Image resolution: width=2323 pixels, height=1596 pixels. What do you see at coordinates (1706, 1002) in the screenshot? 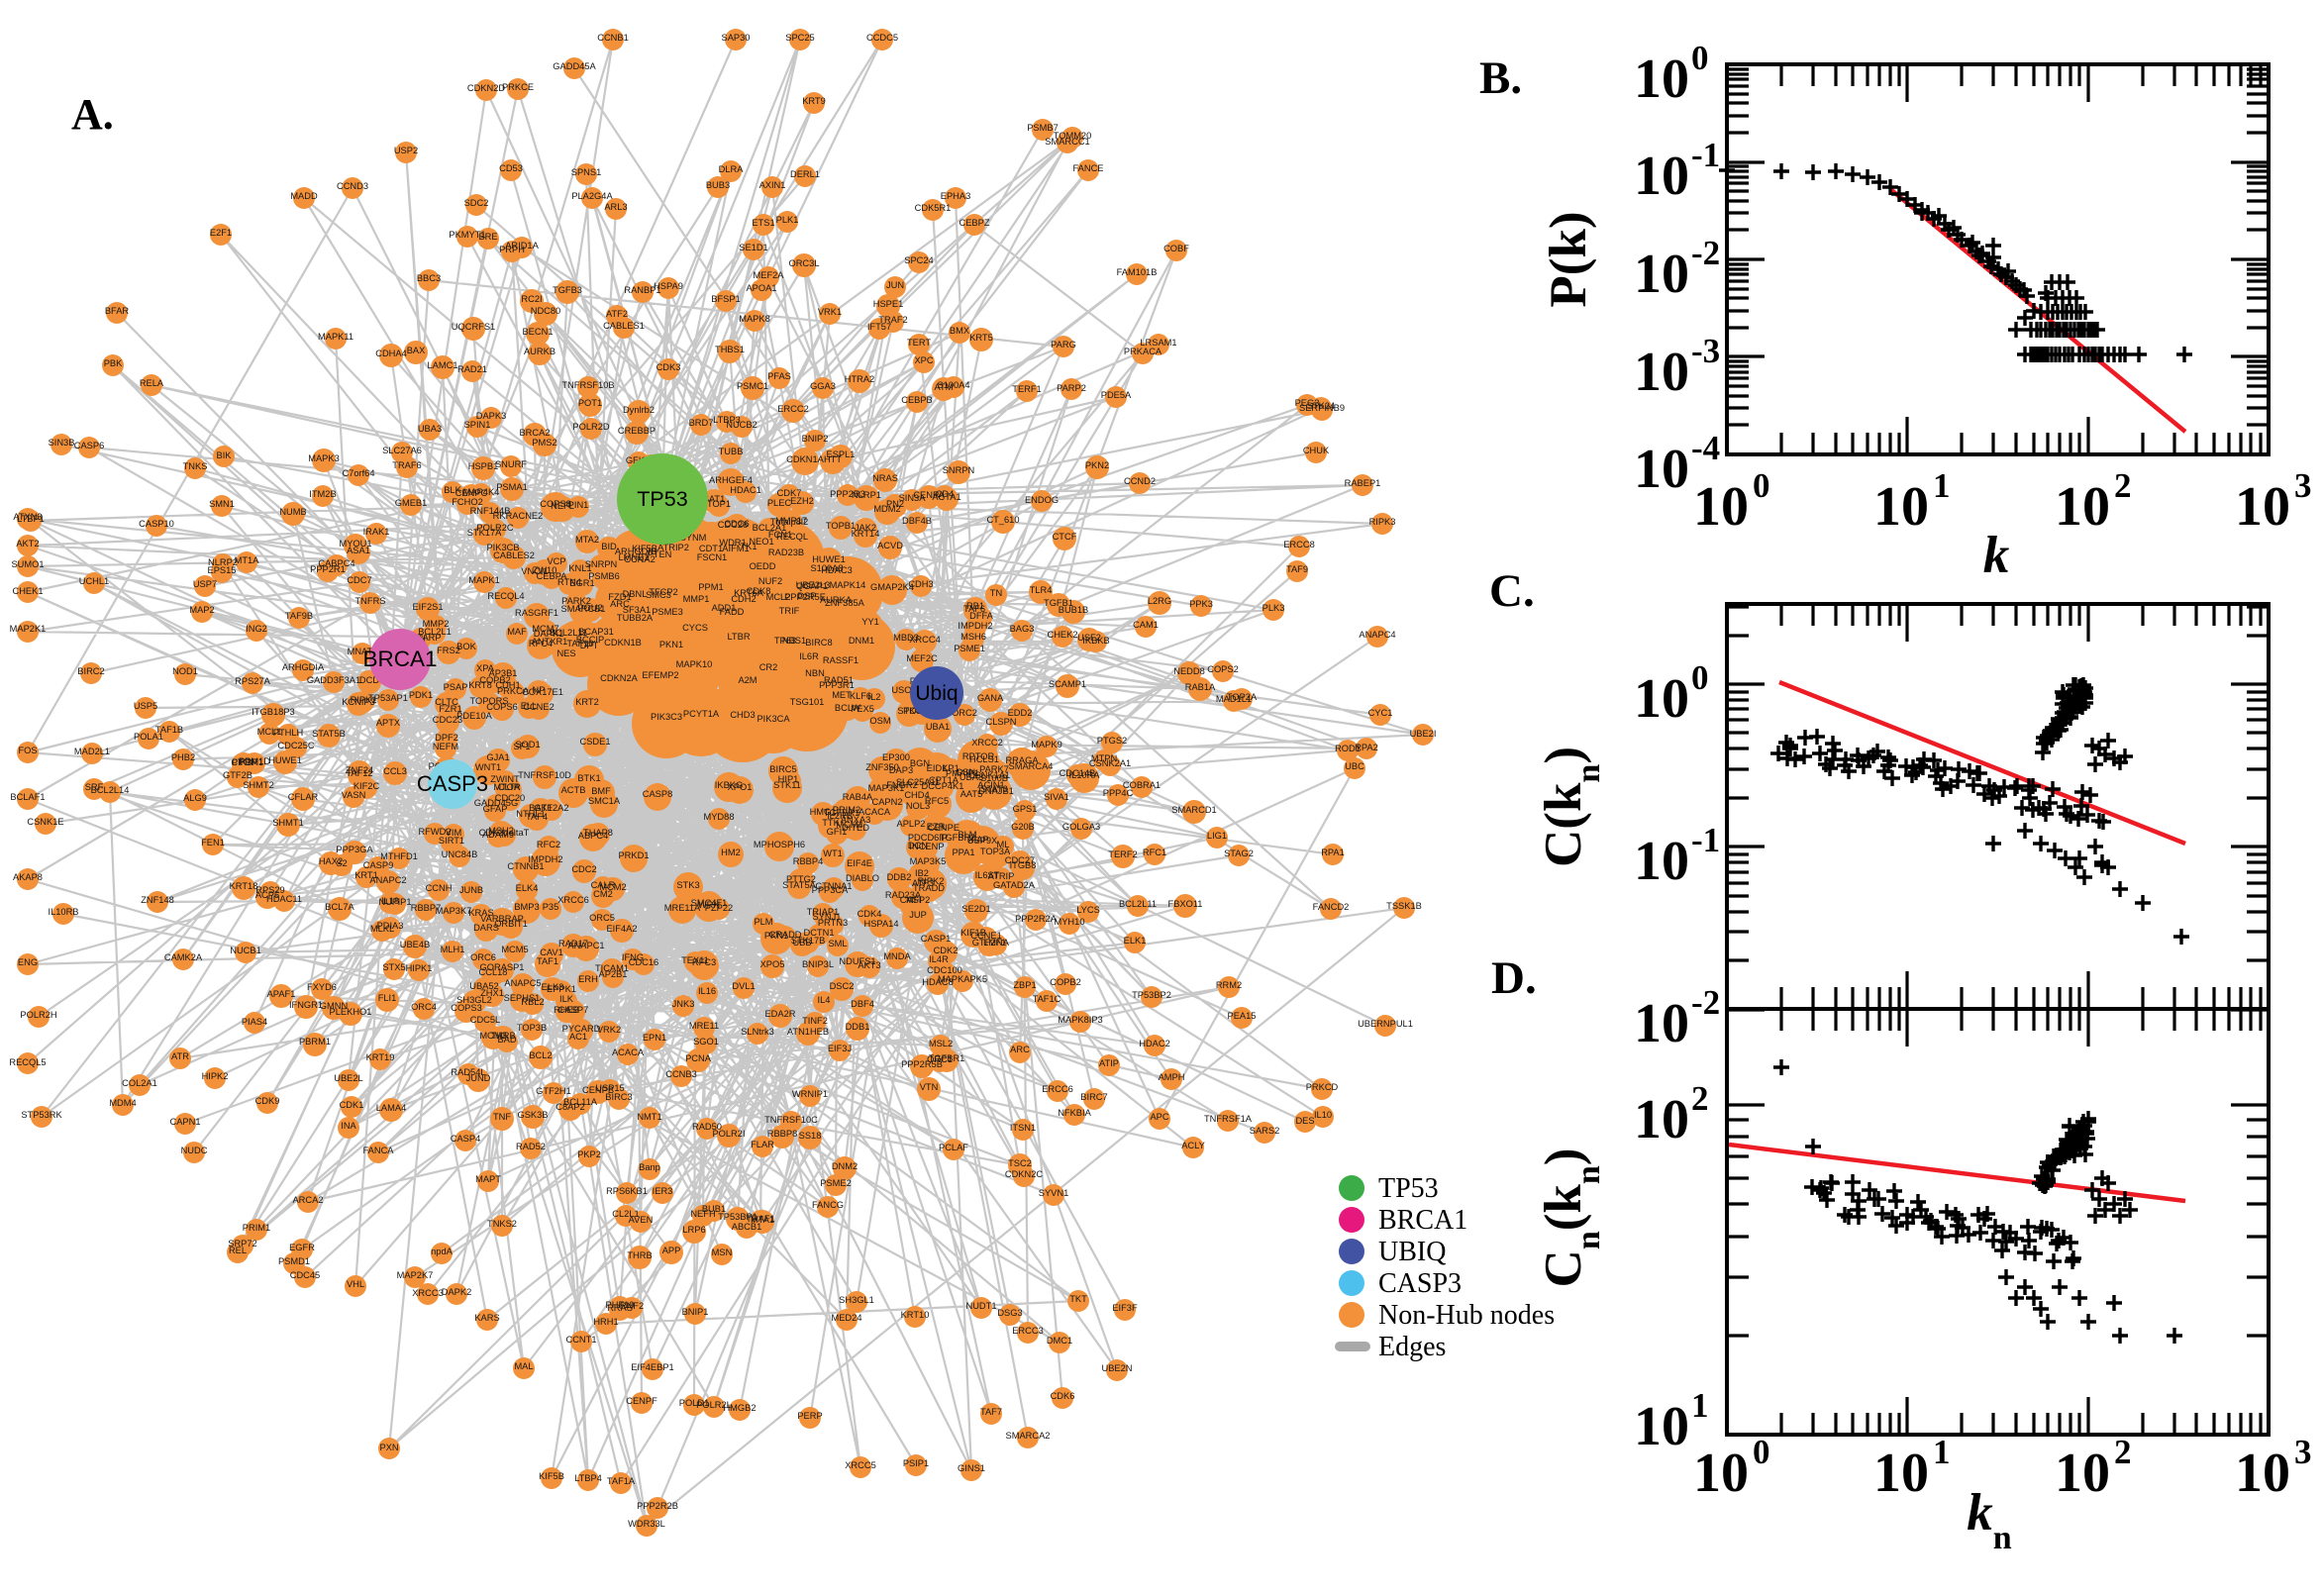
I see `svg-text: -2` at bounding box center [1706, 1002].